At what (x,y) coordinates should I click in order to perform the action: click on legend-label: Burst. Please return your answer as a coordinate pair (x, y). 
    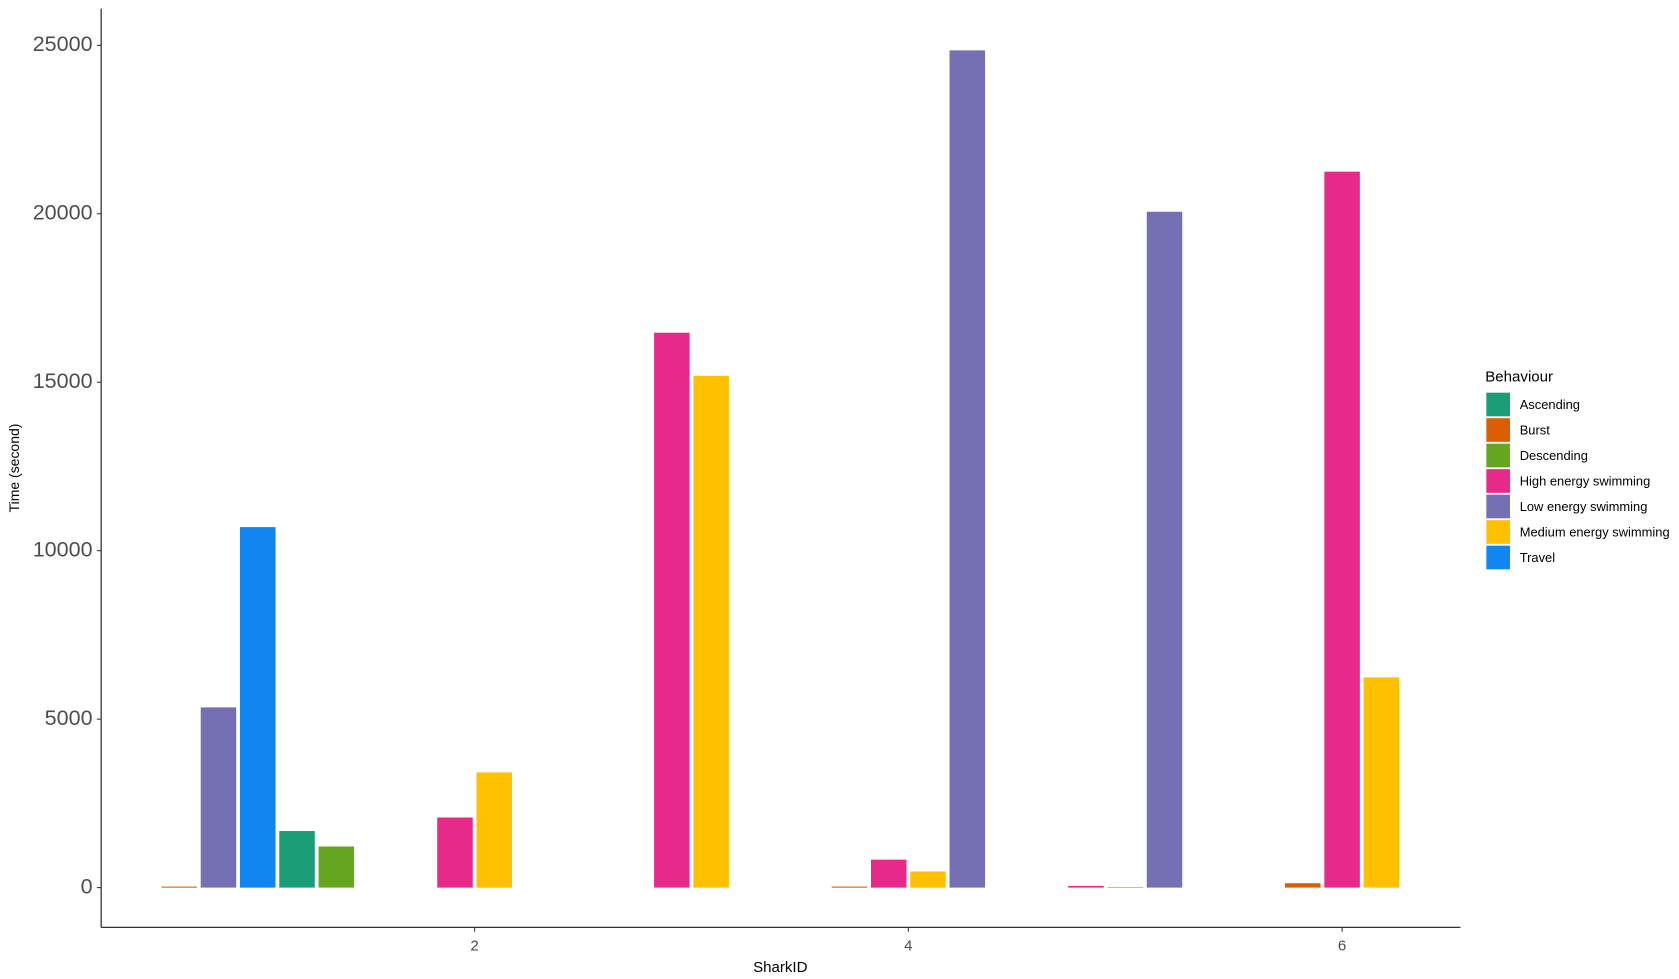
    Looking at the image, I should click on (1535, 429).